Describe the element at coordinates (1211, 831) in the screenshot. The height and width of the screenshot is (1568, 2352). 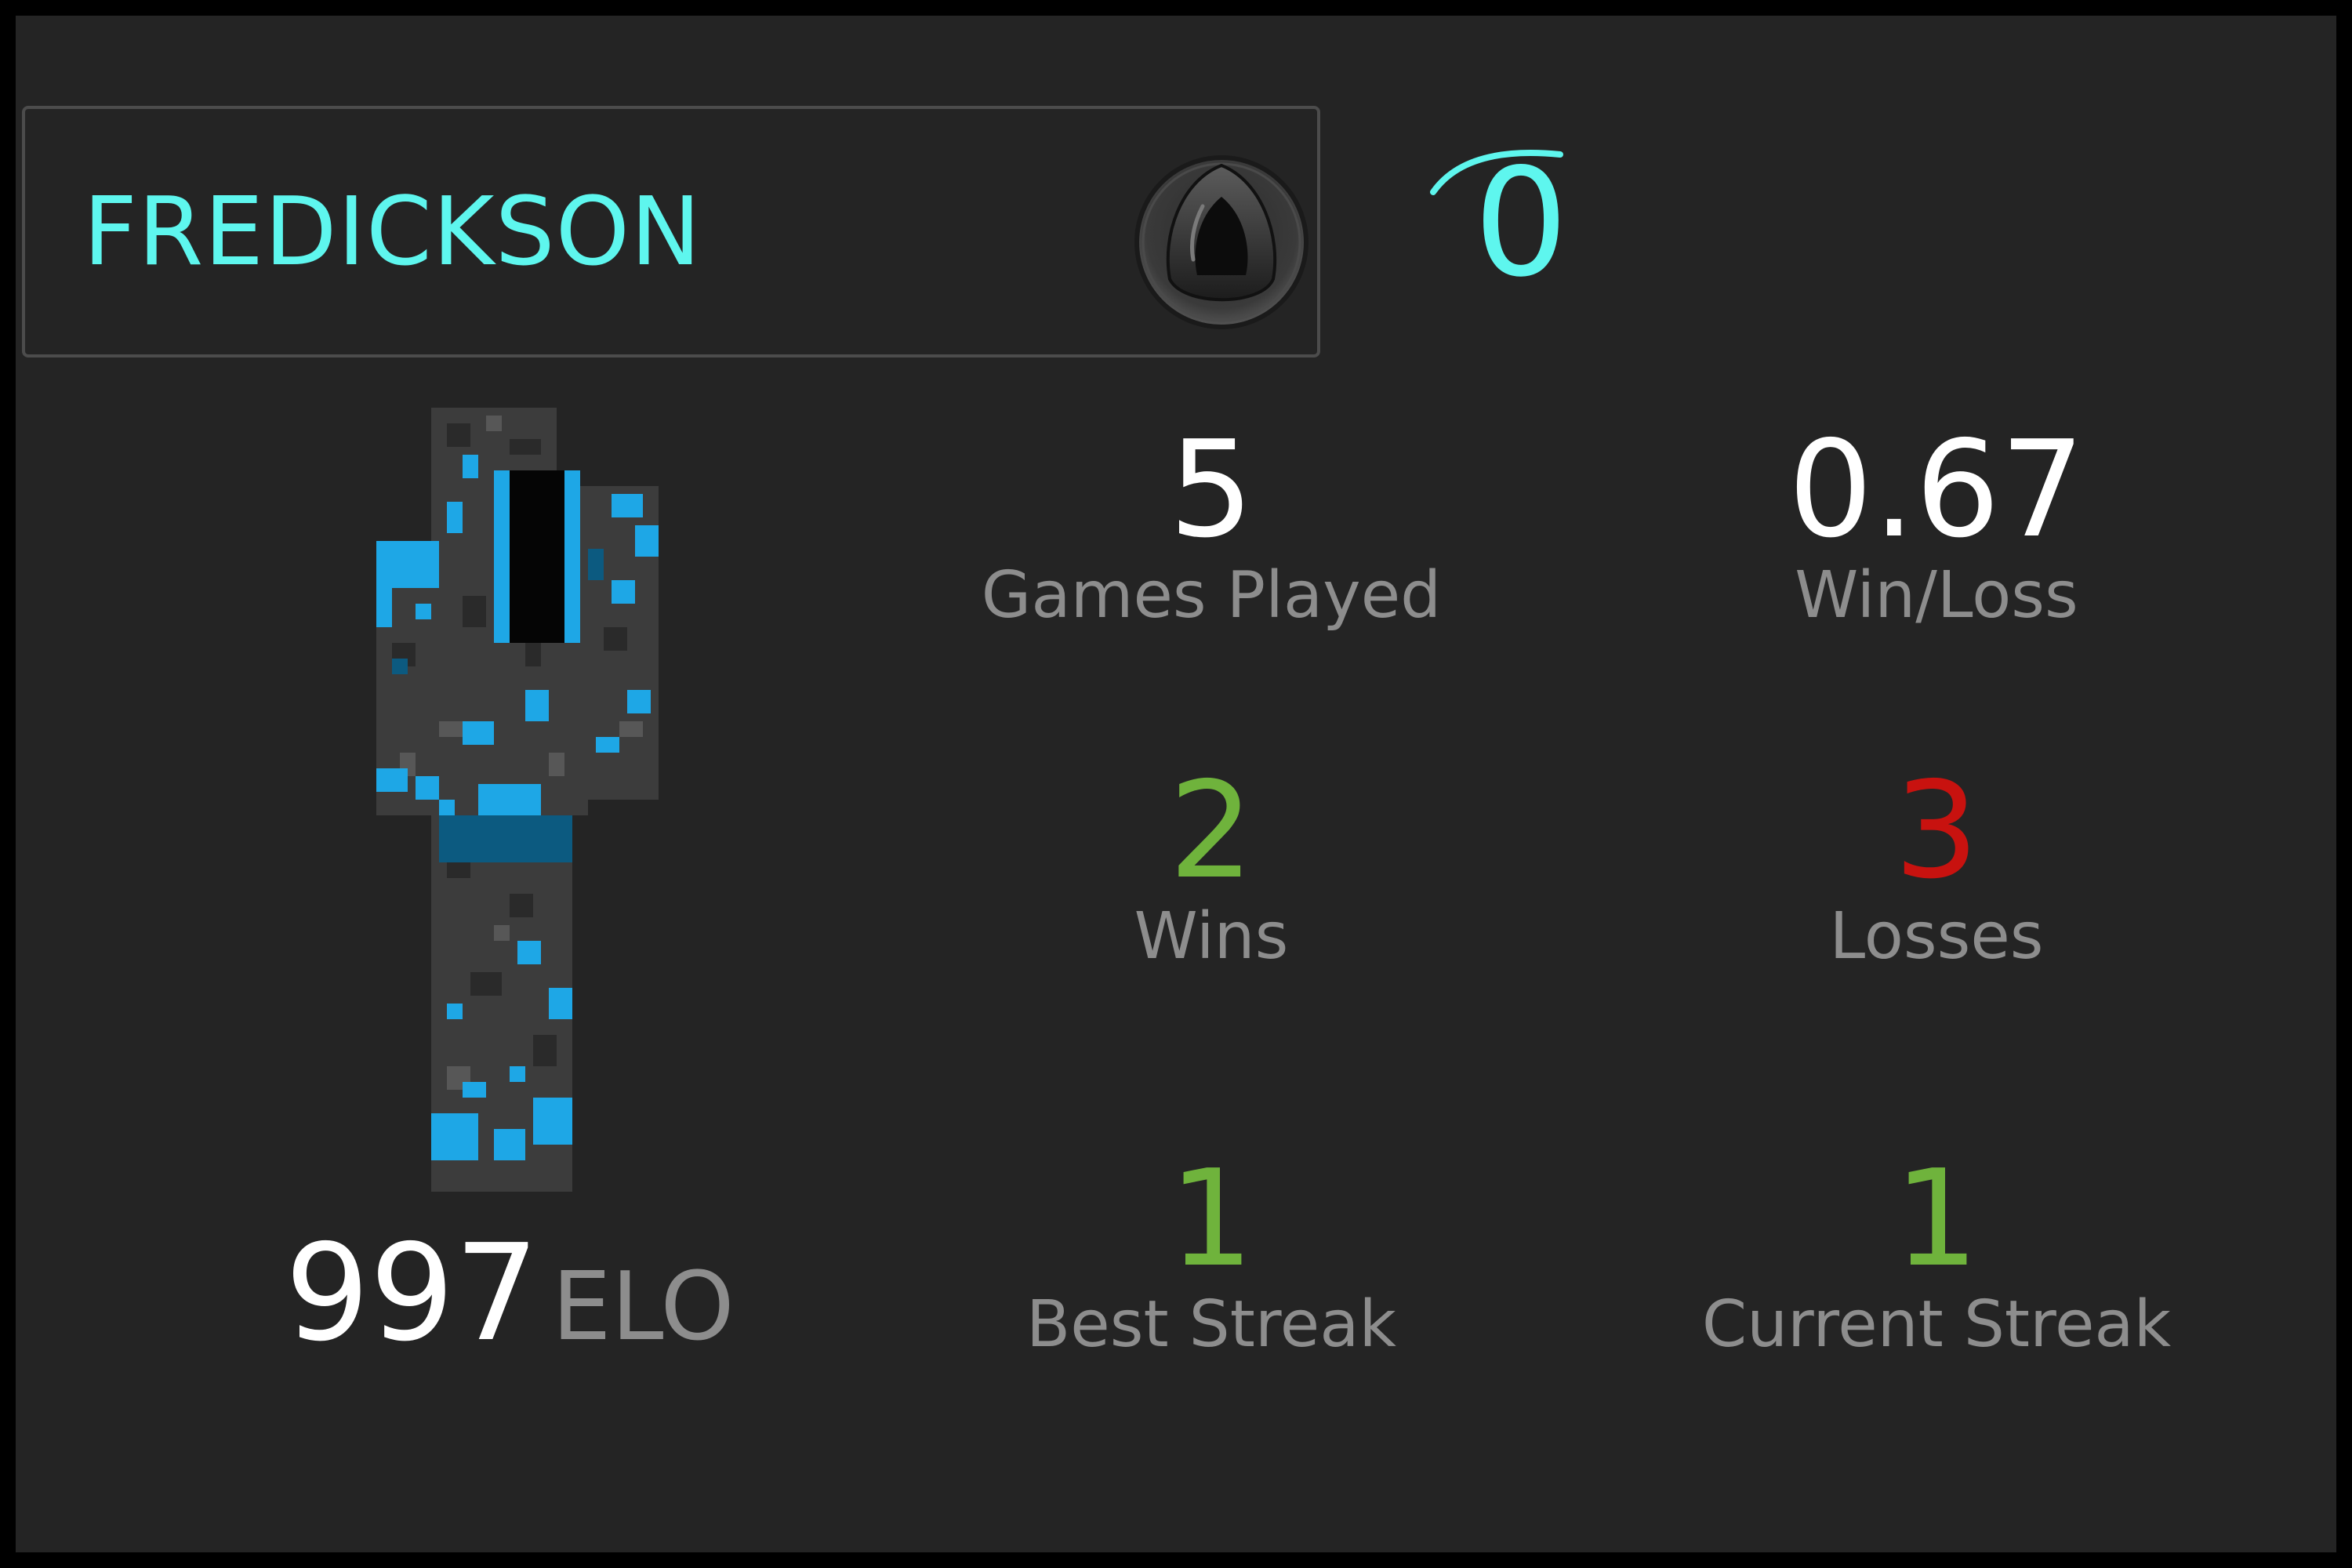
I see `stat-value: 2` at that location.